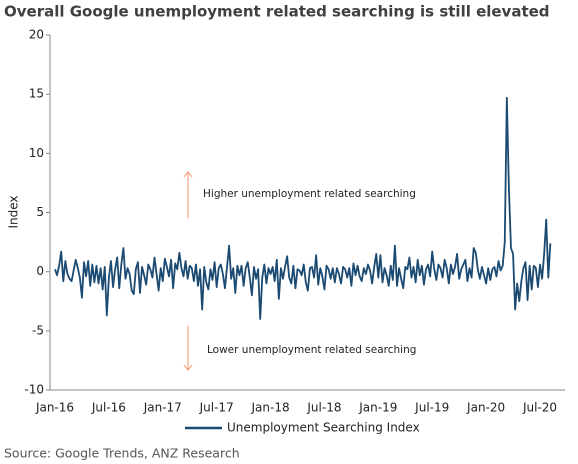 Image resolution: width=578 pixels, height=464 pixels. I want to click on y-tick-label: 5, so click(40, 212).